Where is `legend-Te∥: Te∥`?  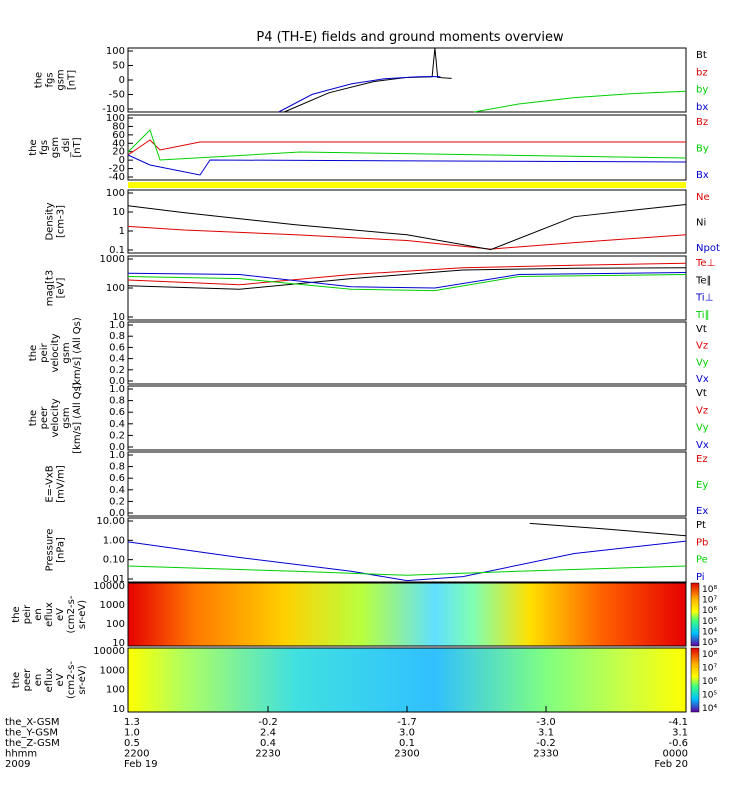 legend-Te∥: Te∥ is located at coordinates (703, 280).